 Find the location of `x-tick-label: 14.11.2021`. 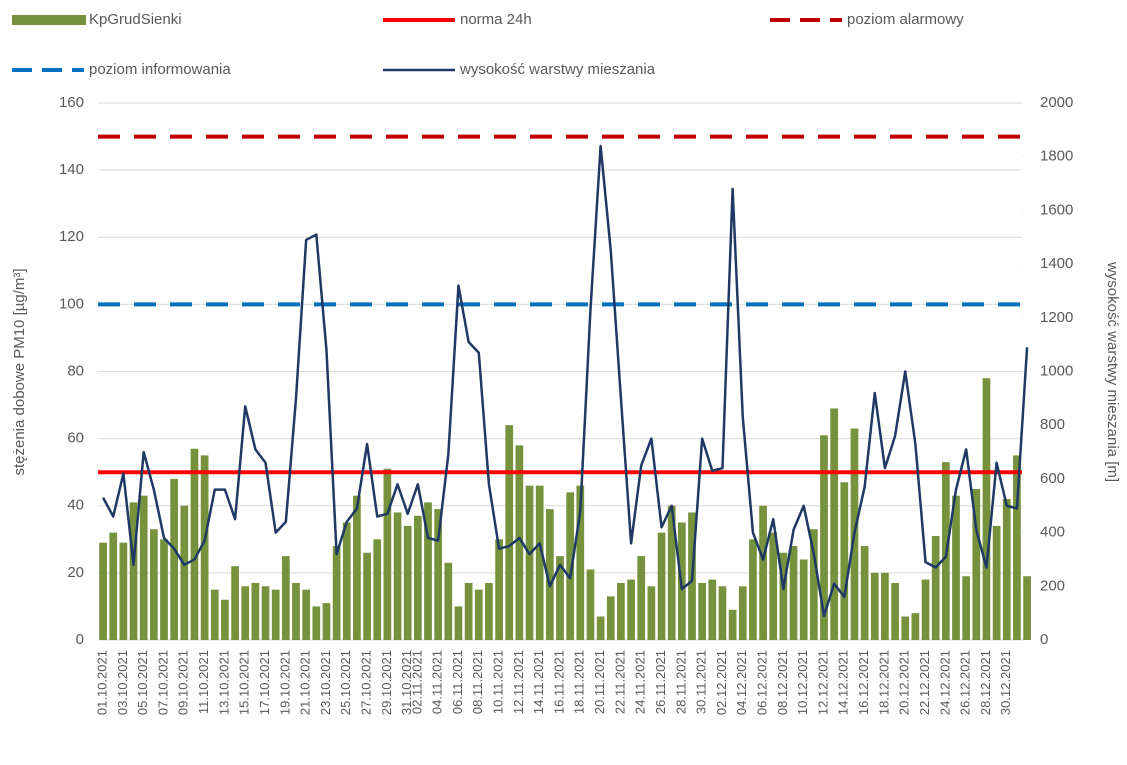

x-tick-label: 14.11.2021 is located at coordinates (538, 682).